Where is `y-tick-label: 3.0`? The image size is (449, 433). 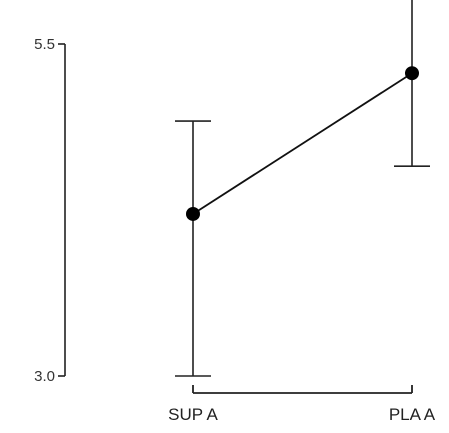 y-tick-label: 3.0 is located at coordinates (44, 376).